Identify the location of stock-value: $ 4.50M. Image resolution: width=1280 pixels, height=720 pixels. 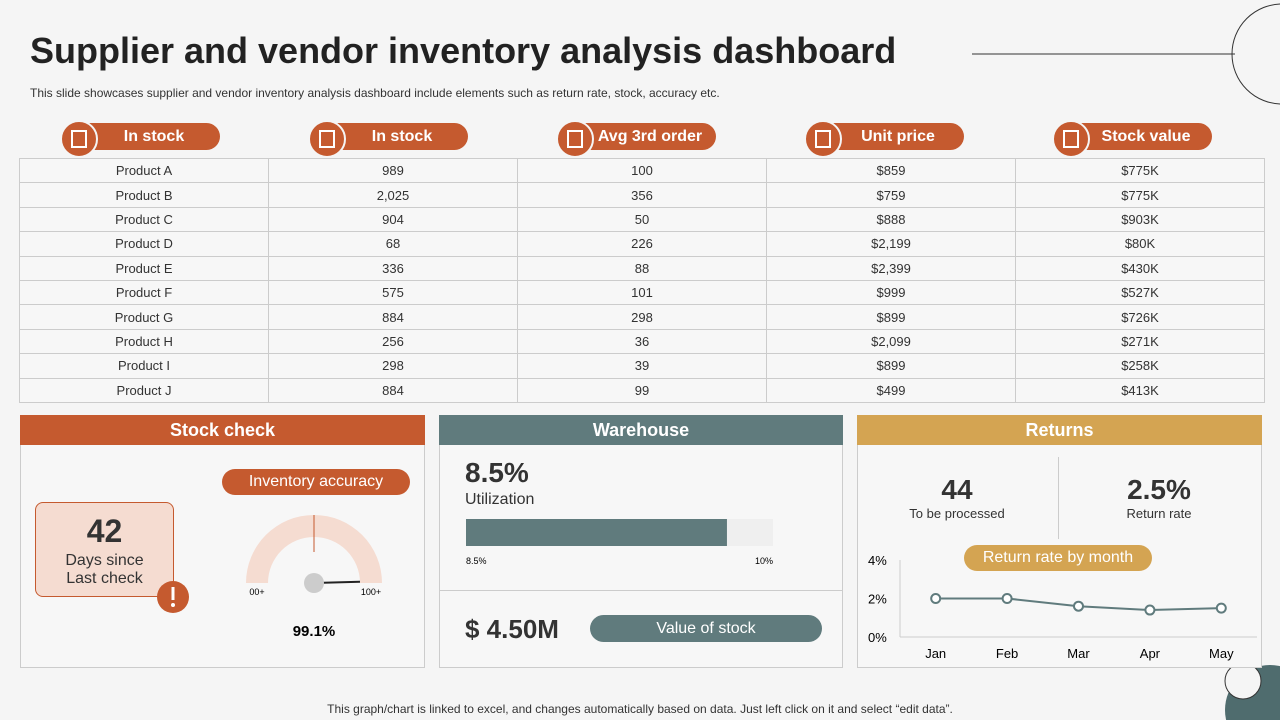
(512, 629).